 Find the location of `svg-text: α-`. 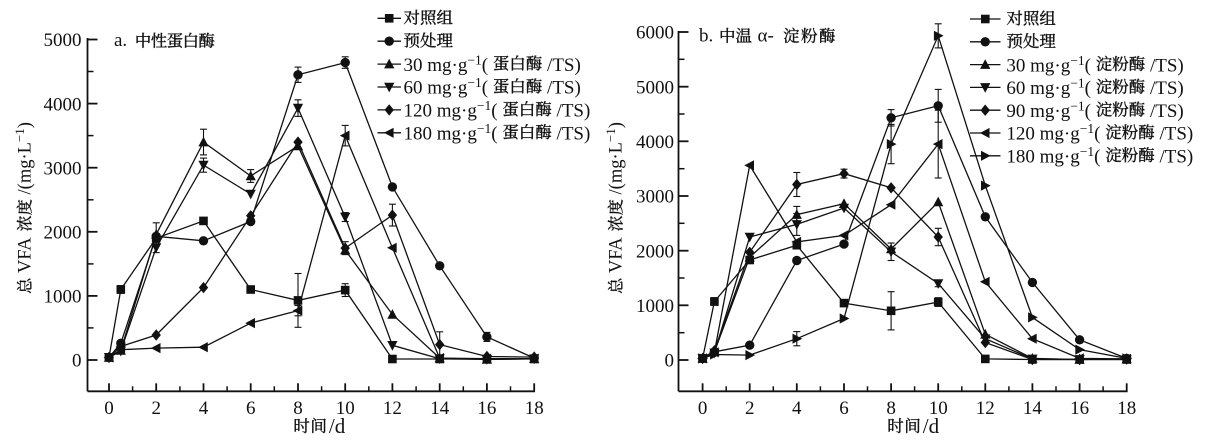

svg-text: α- is located at coordinates (766, 35).